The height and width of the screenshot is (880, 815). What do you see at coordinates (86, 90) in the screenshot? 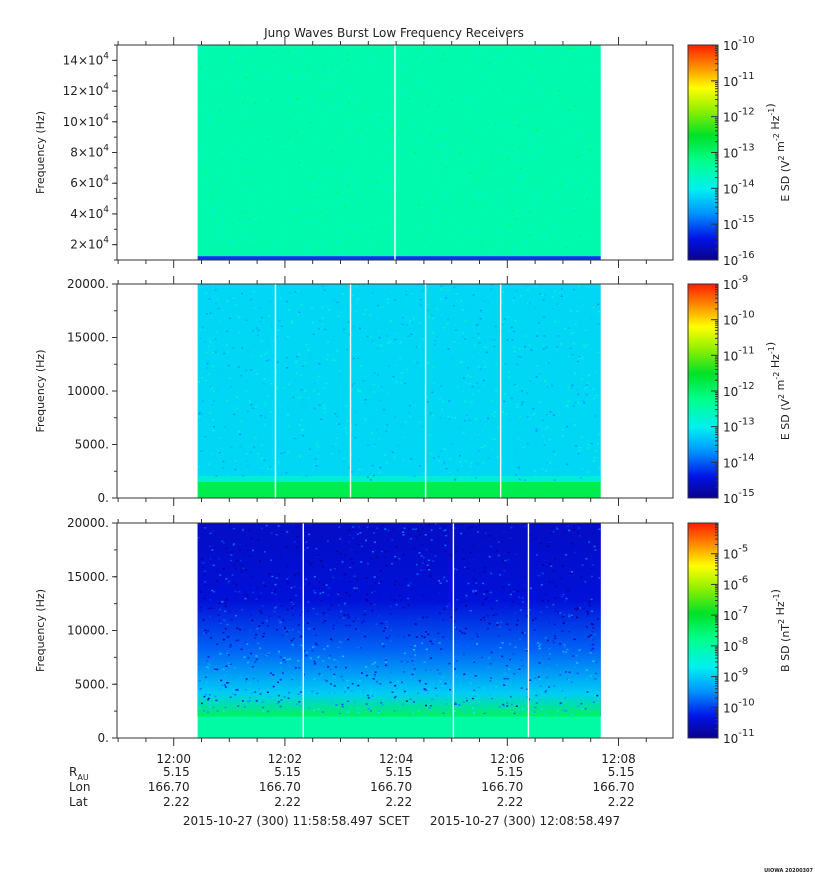
I see `y-tick-label: 12×104` at bounding box center [86, 90].